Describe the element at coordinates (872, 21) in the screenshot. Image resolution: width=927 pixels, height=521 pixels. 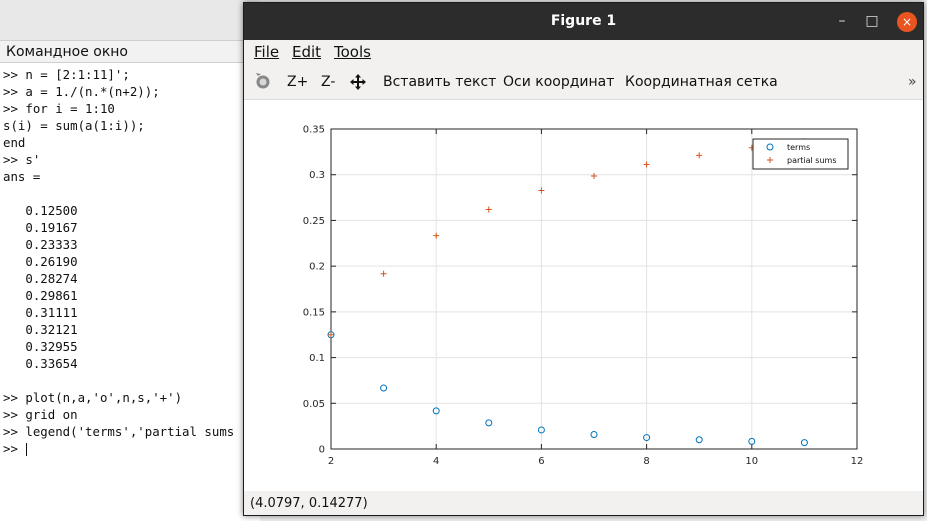
I see `maximize-button: □` at that location.